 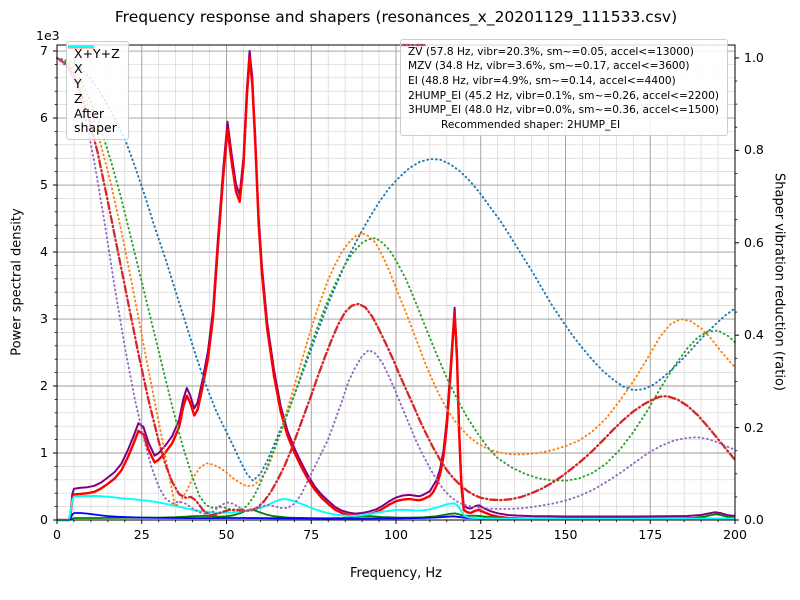 I want to click on legend-label-psd_x: X, so click(x=78, y=68).